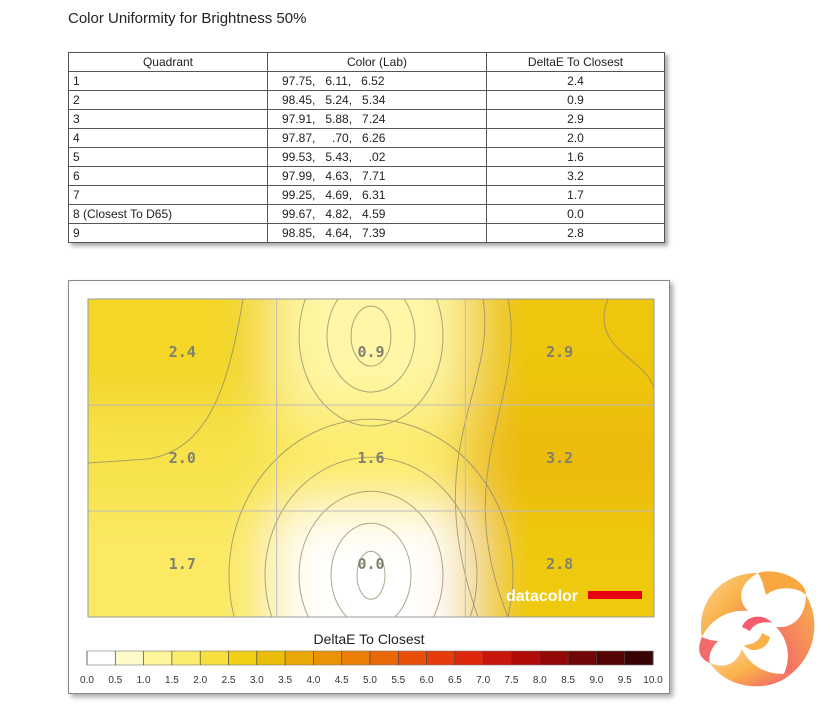  Describe the element at coordinates (366, 81) in the screenshot. I see `table-row: 1 97.75, 6.11, 6.52 2.4` at that location.